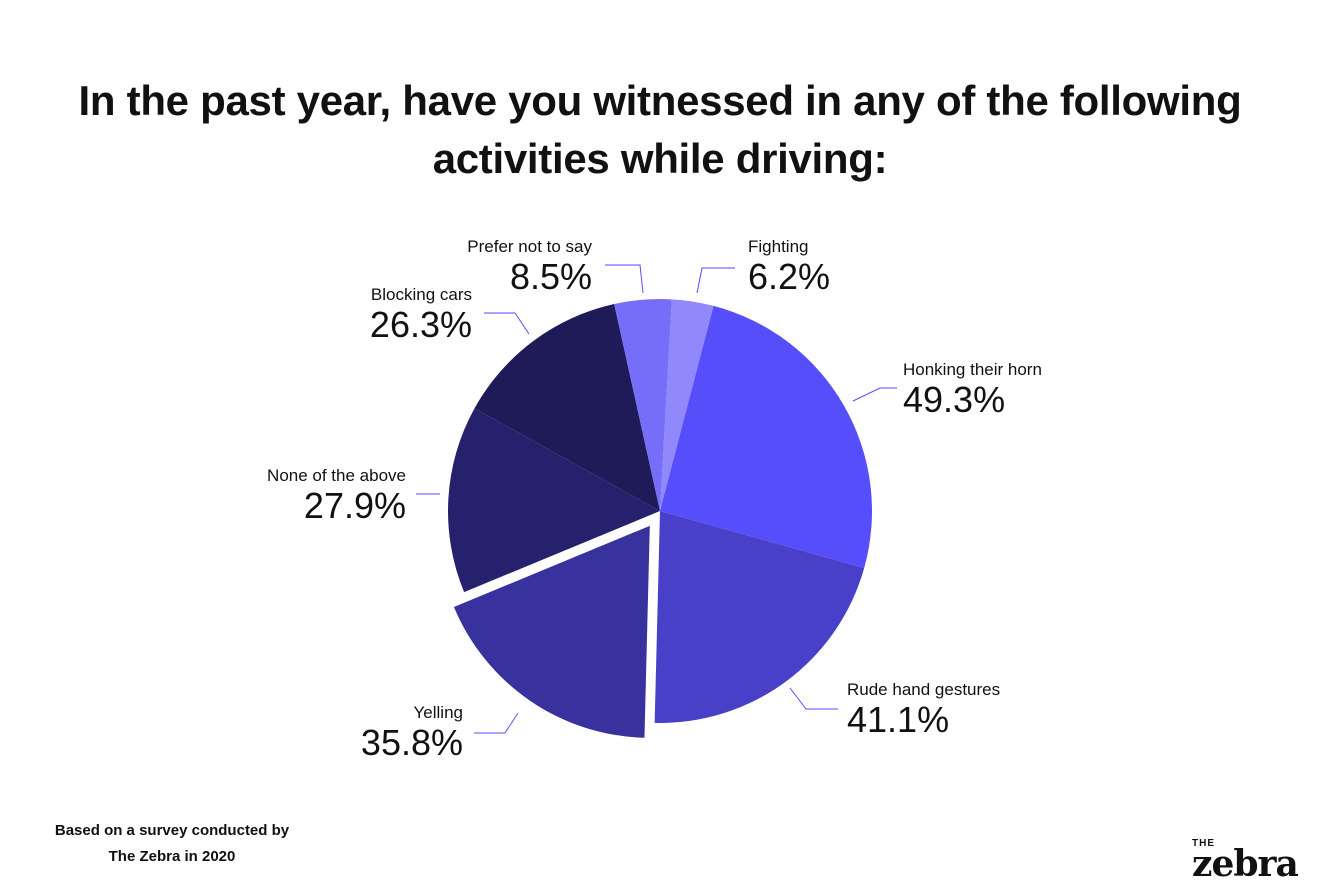  What do you see at coordinates (1245, 864) in the screenshot?
I see `logo-zebra: zebra` at bounding box center [1245, 864].